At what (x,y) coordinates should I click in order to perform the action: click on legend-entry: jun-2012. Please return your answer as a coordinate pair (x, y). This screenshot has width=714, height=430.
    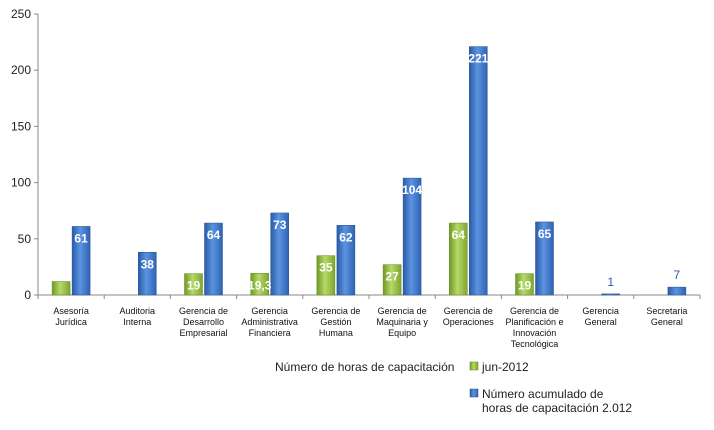
    Looking at the image, I should click on (505, 367).